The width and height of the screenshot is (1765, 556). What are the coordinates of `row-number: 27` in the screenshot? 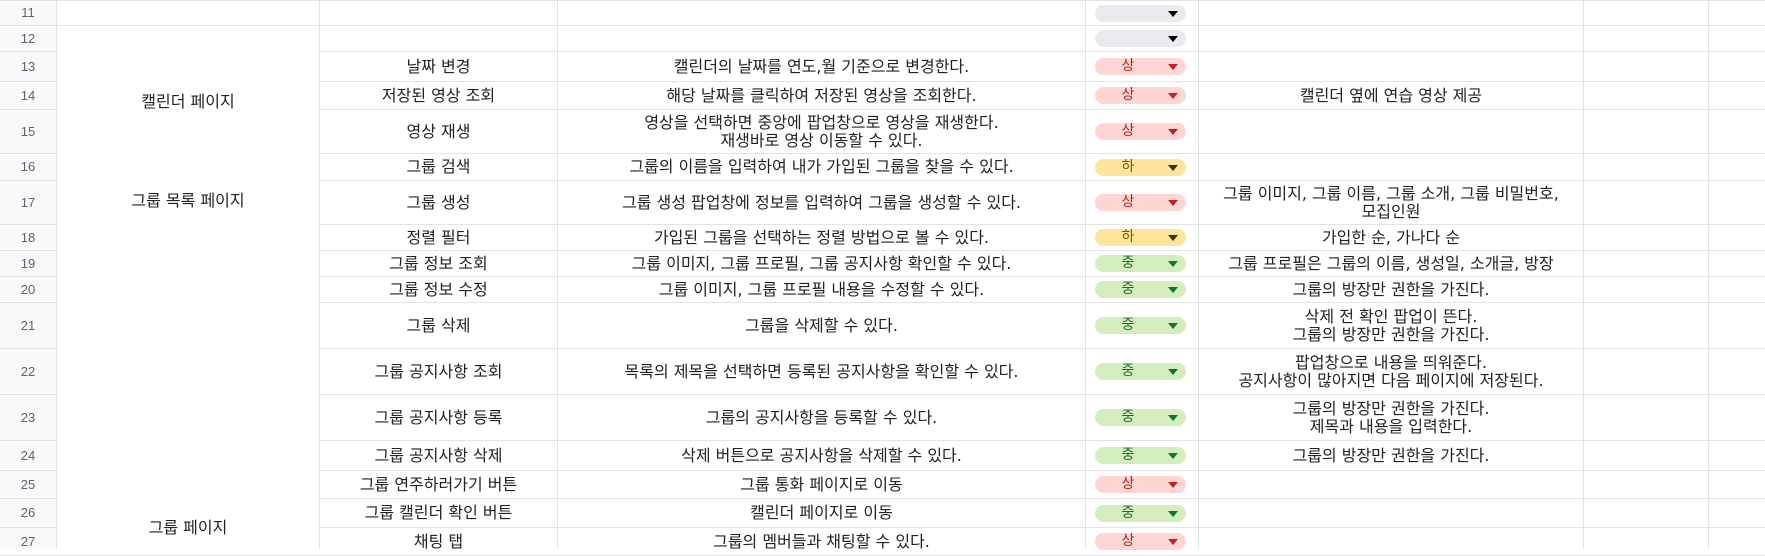 It's located at (28, 541).